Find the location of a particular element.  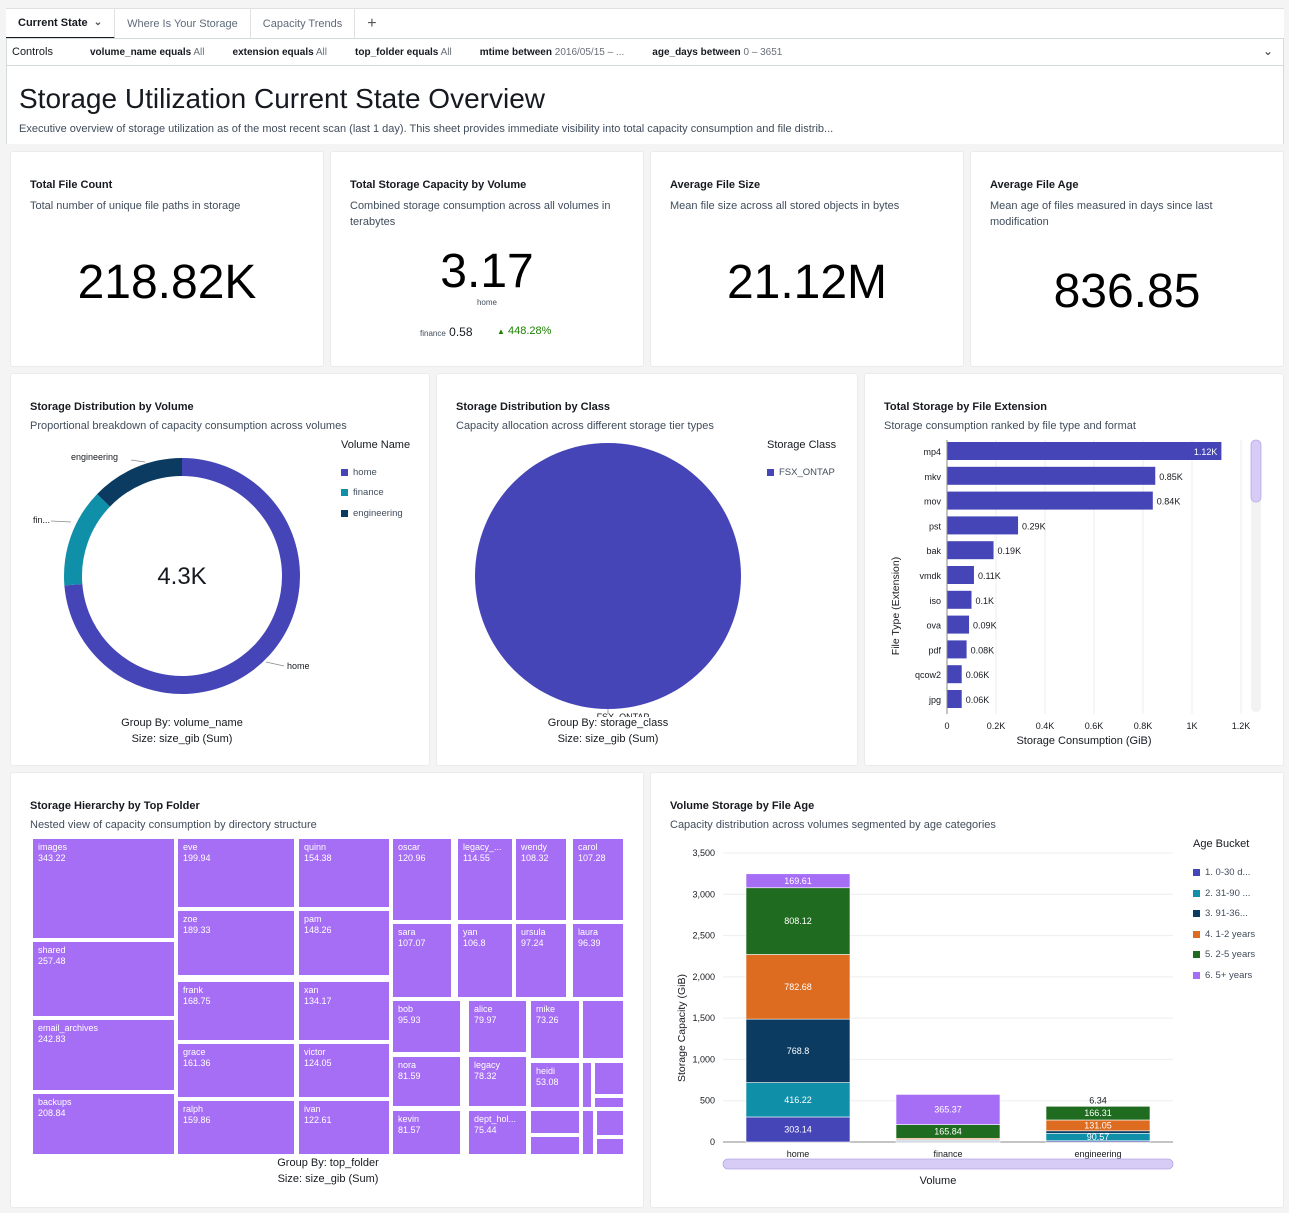

treemap-cell-sara is located at coordinates (422, 960).